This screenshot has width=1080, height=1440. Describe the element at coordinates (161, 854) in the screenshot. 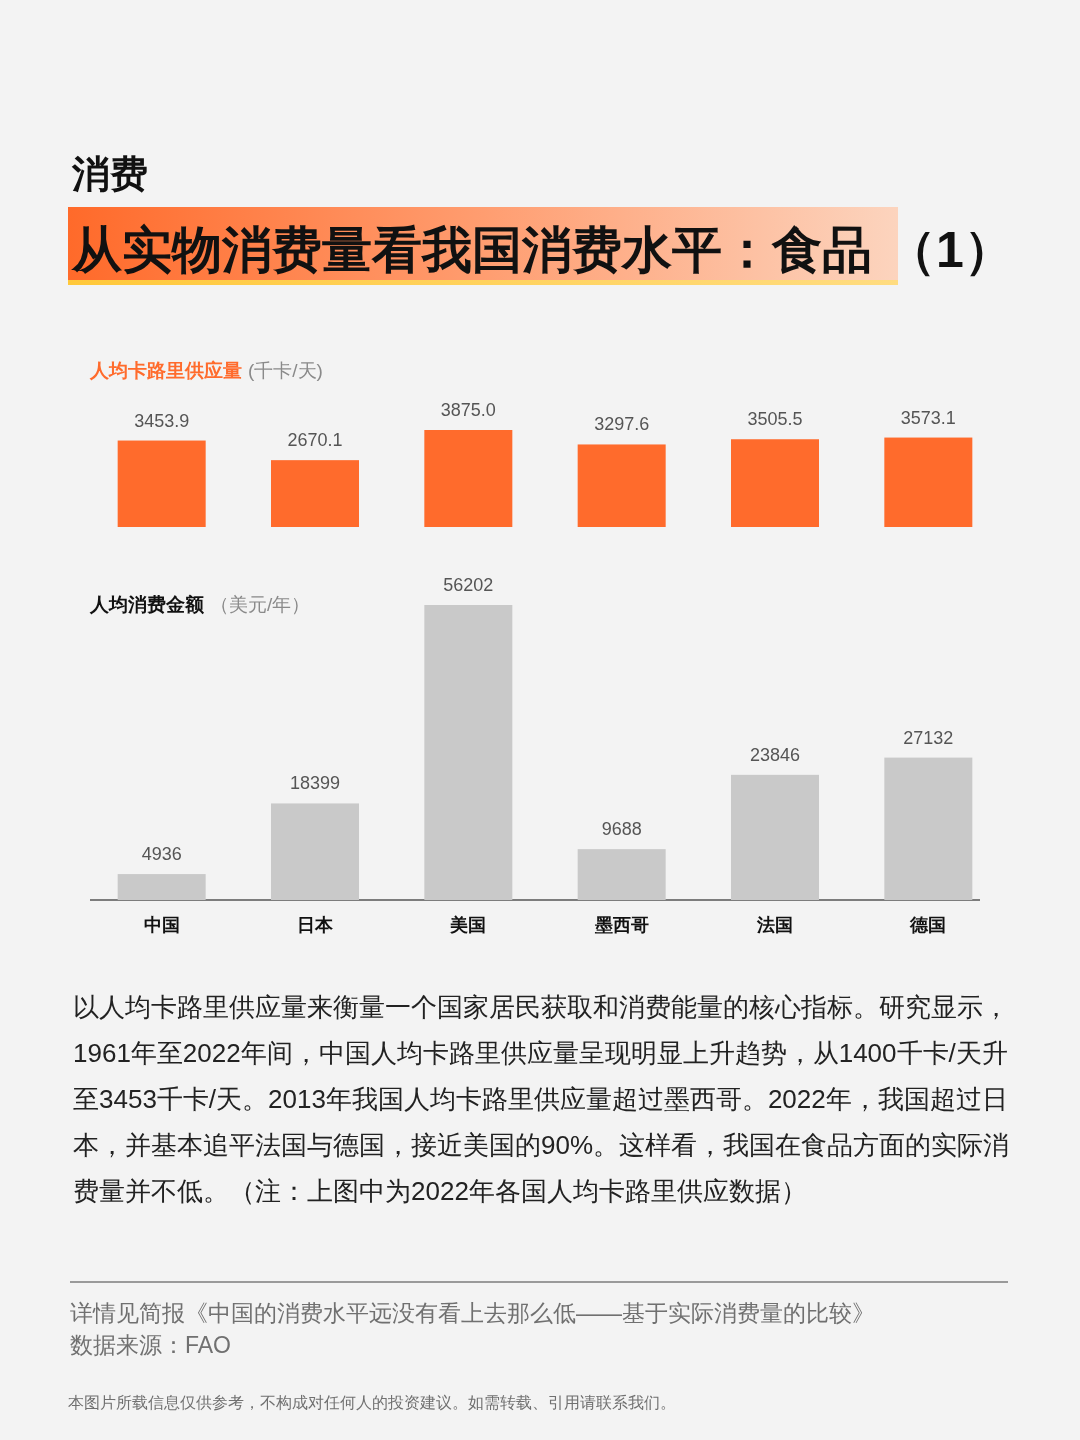

I see `data-label: 4936` at that location.